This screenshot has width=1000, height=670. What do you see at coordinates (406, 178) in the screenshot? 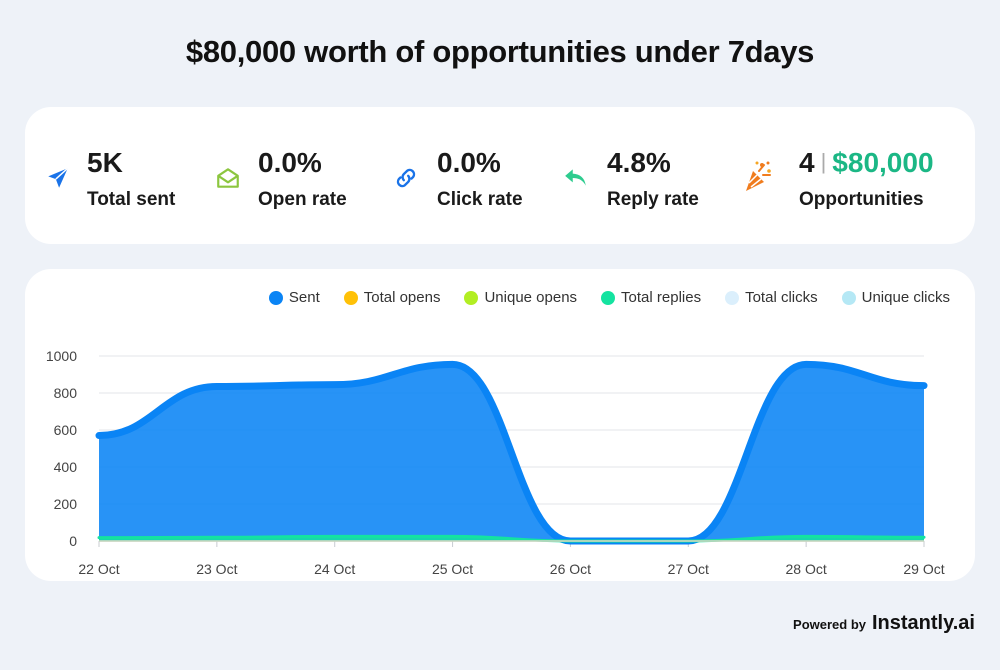
I see `link-icon` at bounding box center [406, 178].